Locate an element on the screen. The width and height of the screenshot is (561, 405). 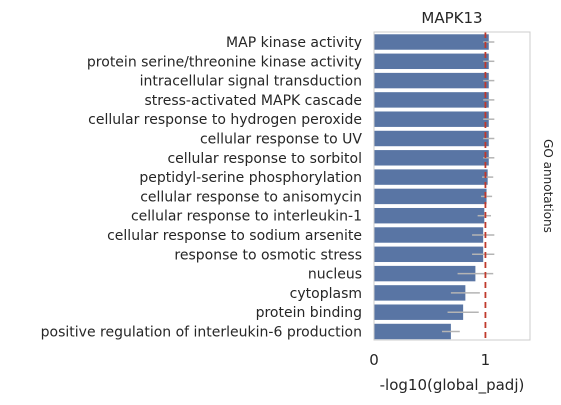
category-label: intracellular signal transduction is located at coordinates (251, 82).